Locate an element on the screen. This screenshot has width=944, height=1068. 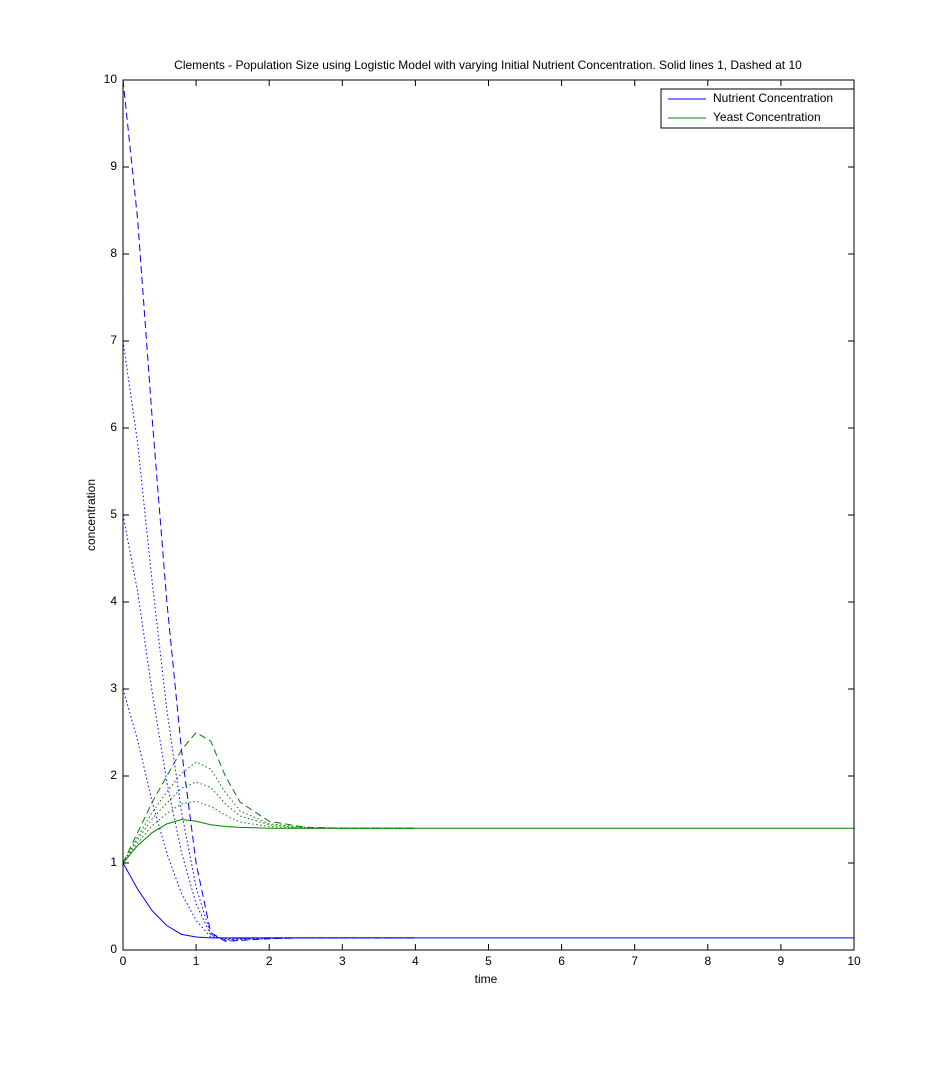
x-tick-label: 2 is located at coordinates (269, 961).